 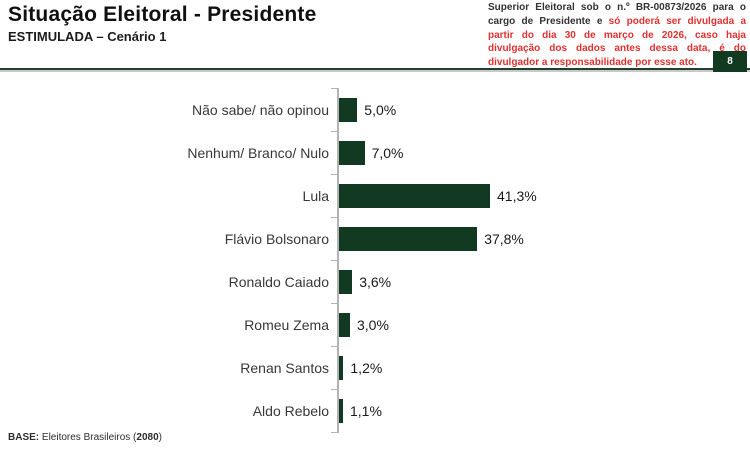 What do you see at coordinates (540, 152) in the screenshot?
I see `bar-area: 7,0%` at bounding box center [540, 152].